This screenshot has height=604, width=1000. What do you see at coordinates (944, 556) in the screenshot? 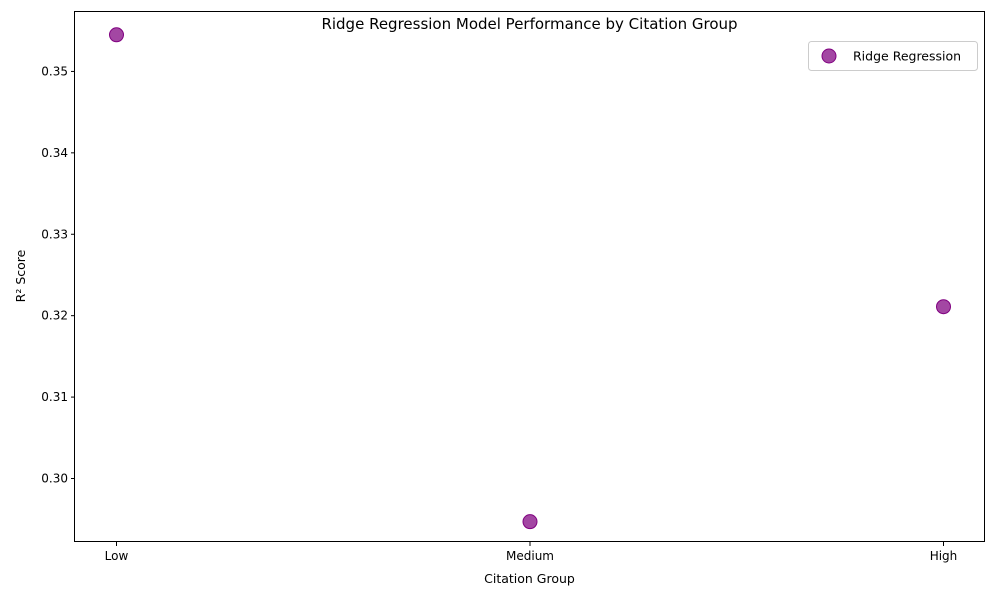
I see `x-tick-label: High` at bounding box center [944, 556].